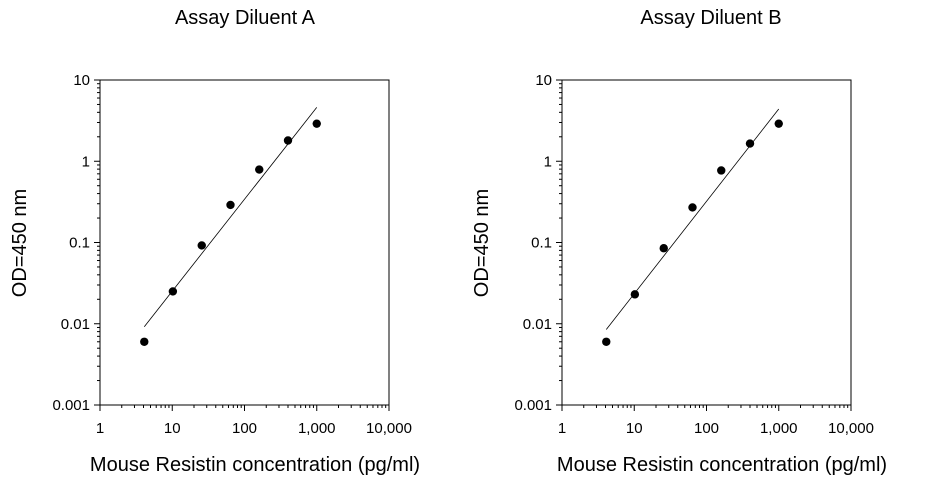 This screenshot has width=926, height=480. What do you see at coordinates (710, 18) in the screenshot?
I see `chart-title: Assay Diluent B` at bounding box center [710, 18].